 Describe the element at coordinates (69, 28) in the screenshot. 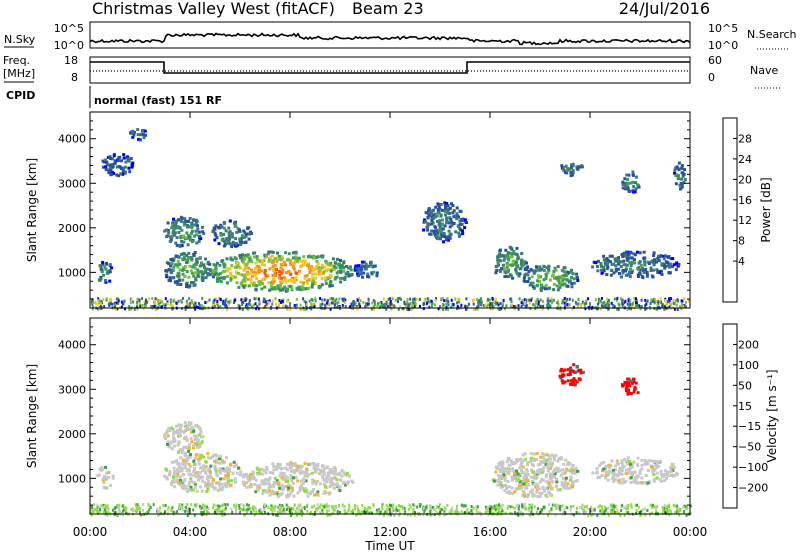

I see `nsky-tick-top: 10^5` at that location.